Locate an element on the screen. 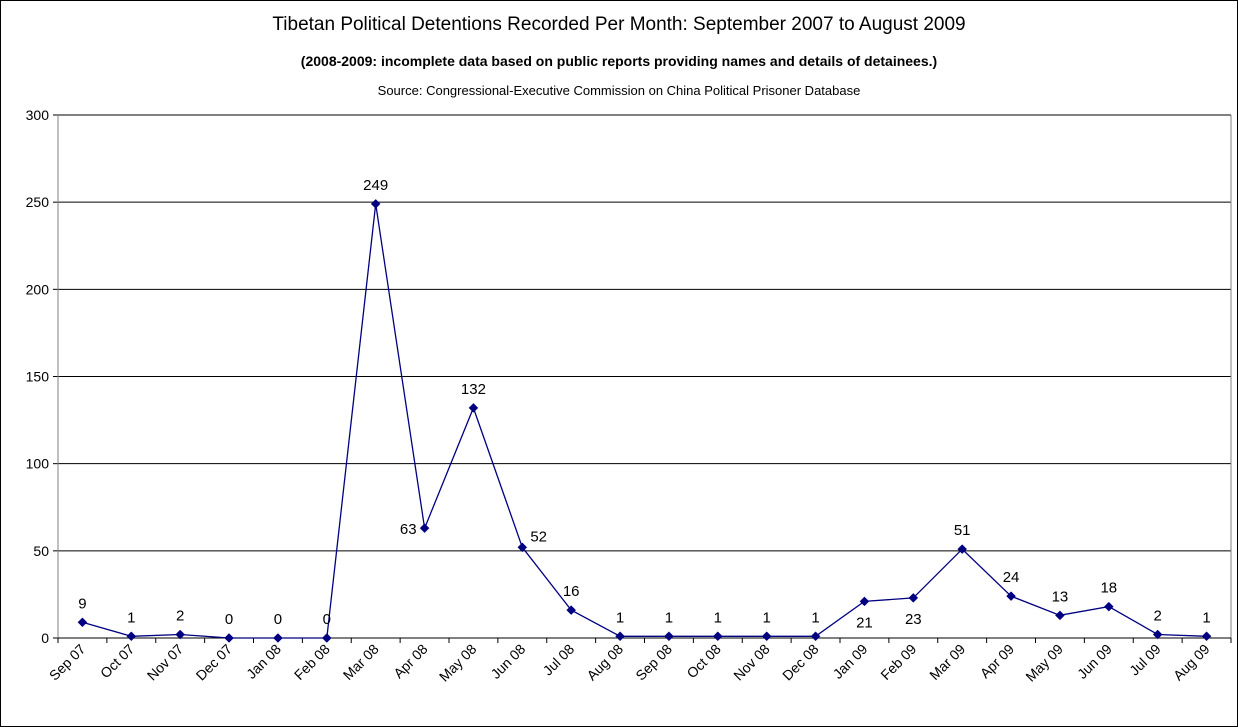 This screenshot has height=727, width=1238. y-tick-label: 50 is located at coordinates (41, 551).